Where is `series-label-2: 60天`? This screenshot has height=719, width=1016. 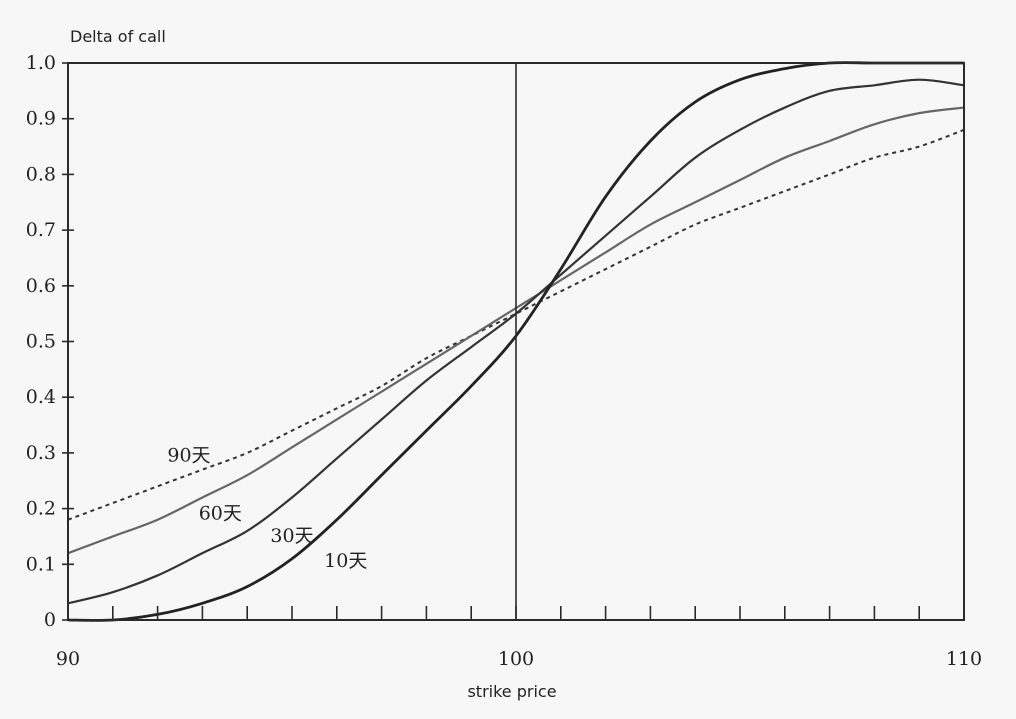
series-label-2: 60天 is located at coordinates (220, 514).